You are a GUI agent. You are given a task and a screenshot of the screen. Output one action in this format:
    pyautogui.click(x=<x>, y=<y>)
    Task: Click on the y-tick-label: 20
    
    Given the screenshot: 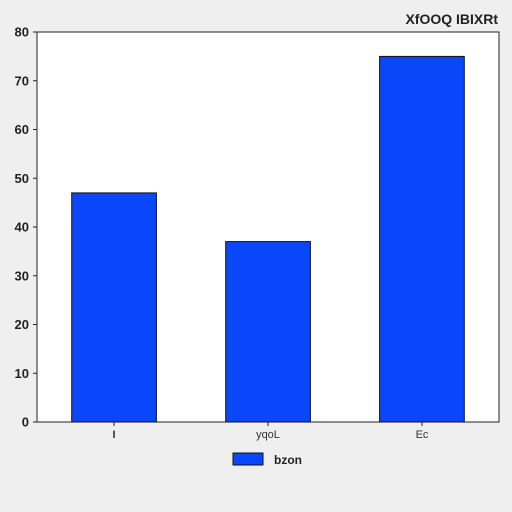 What is the action you would take?
    pyautogui.click(x=22, y=324)
    